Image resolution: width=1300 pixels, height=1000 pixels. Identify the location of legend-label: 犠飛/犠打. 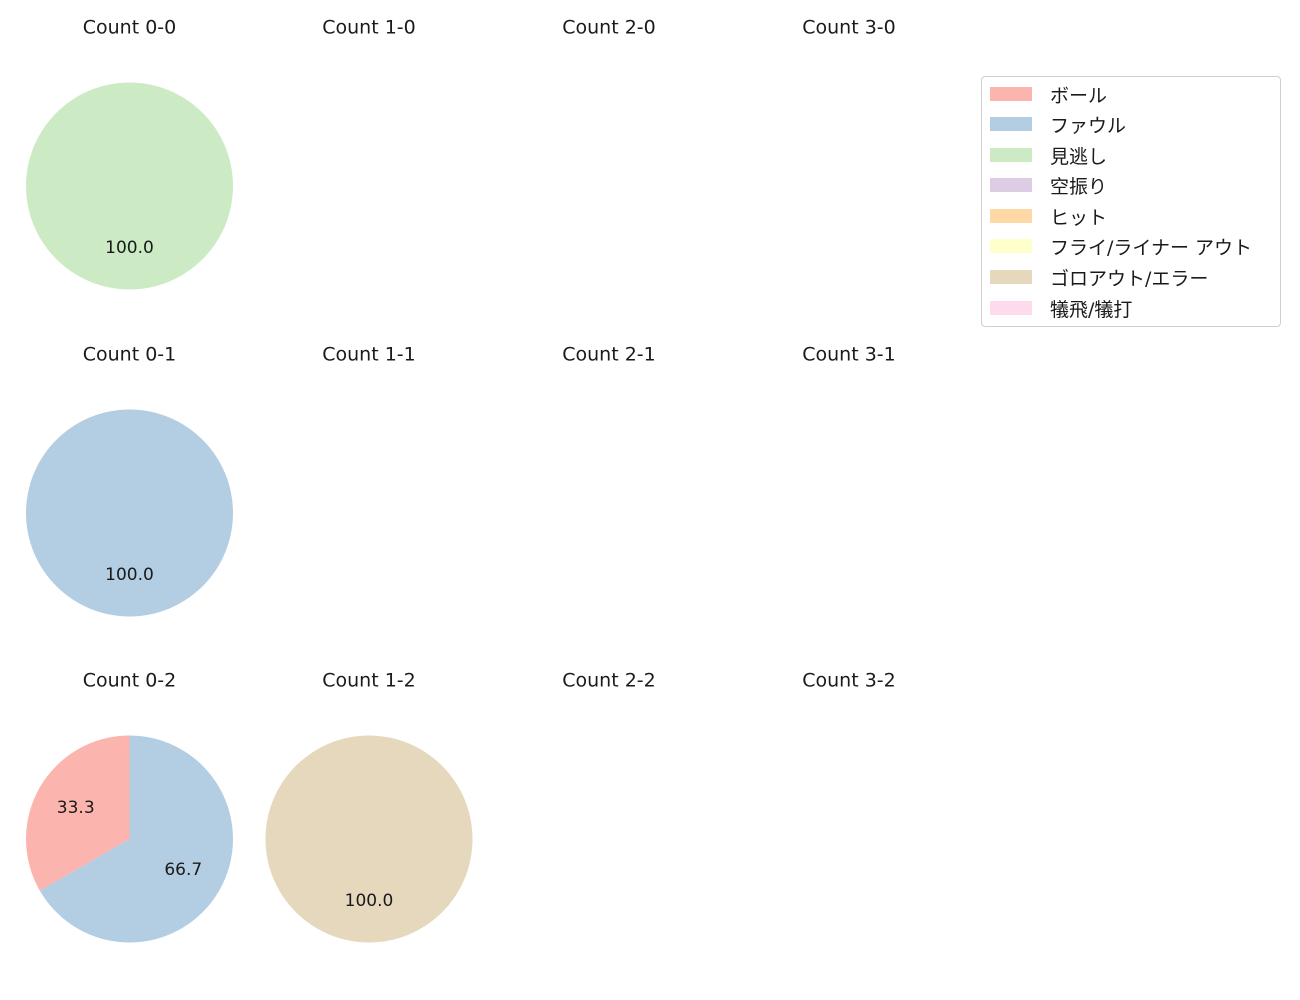
(1091, 309).